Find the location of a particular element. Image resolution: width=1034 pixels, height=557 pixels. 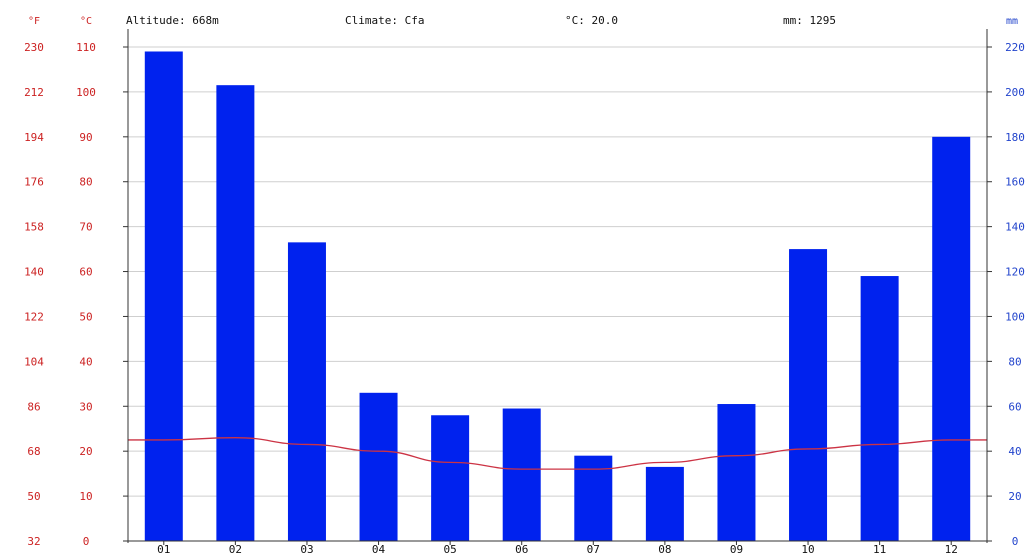

celsius-tick-100: 100 is located at coordinates (86, 92).